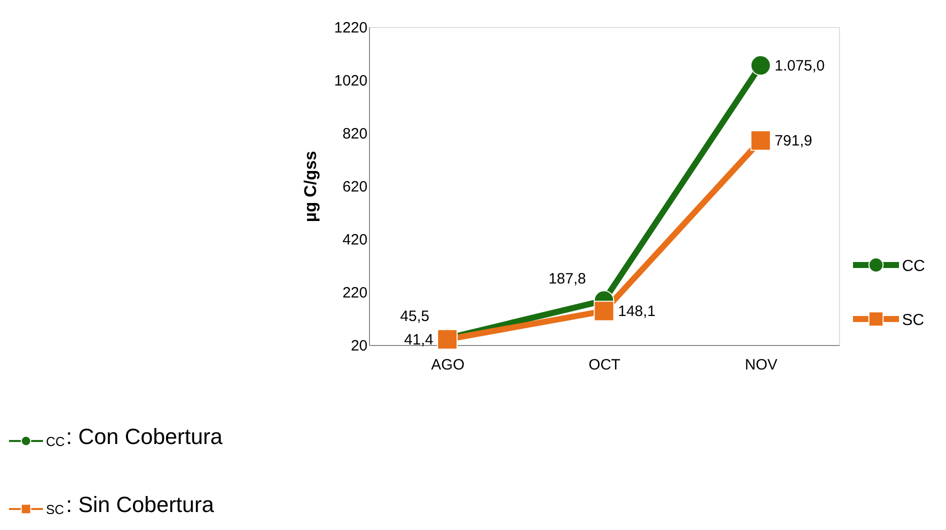 This screenshot has width=946, height=530. Describe the element at coordinates (799, 65) in the screenshot. I see `data-label: 1.075,0` at that location.